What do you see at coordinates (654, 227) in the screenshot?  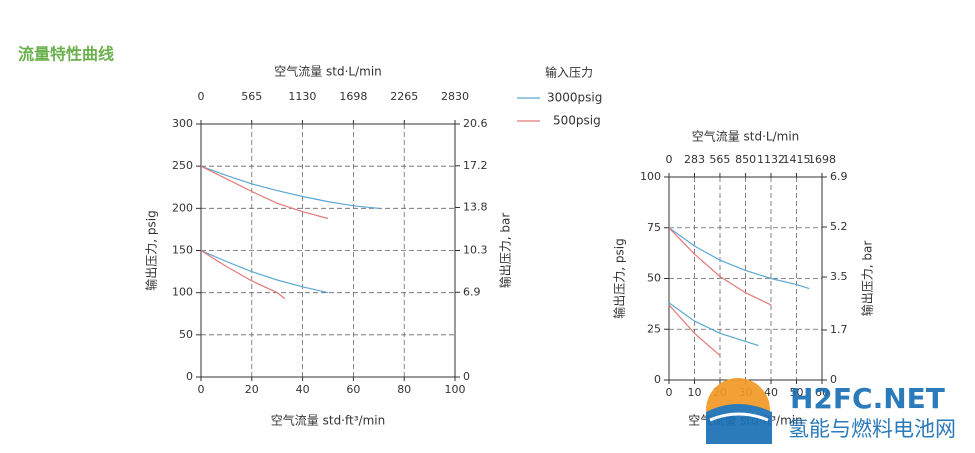 I see `y-tick-label: 75` at bounding box center [654, 227].